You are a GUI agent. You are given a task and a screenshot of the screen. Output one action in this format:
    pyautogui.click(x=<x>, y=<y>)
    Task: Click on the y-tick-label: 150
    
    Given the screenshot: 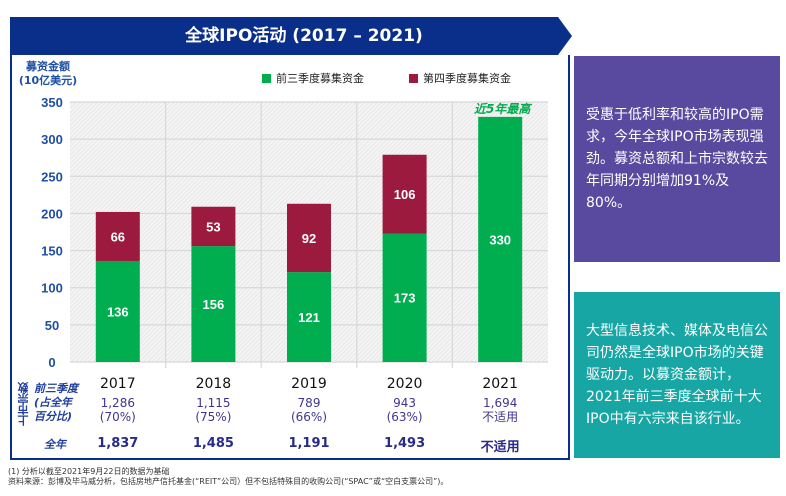 What is the action you would take?
    pyautogui.click(x=52, y=251)
    